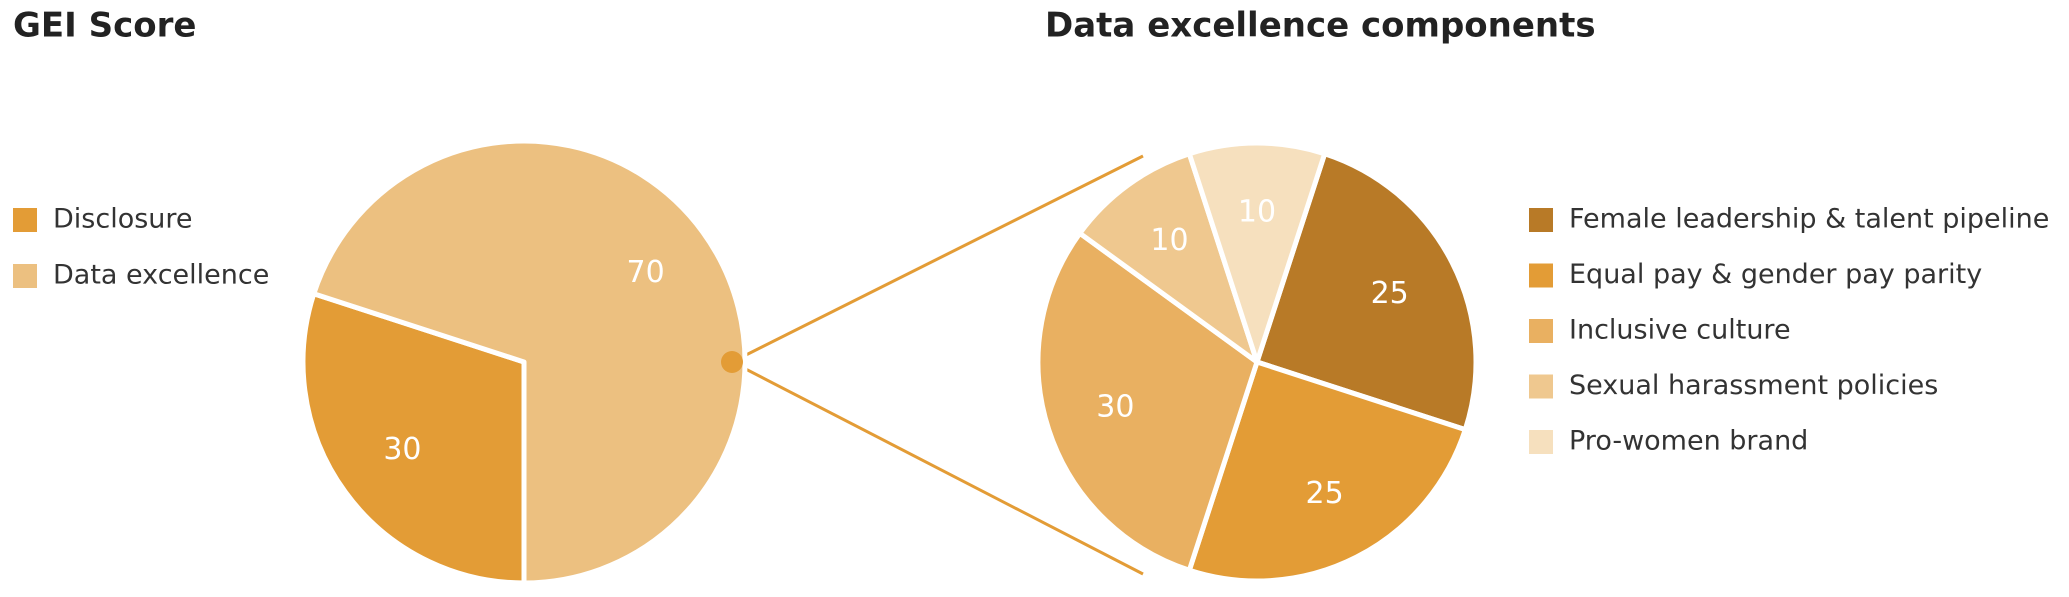 The image size is (2069, 597). I want to click on legend-label: Female leadership & talent pipeline, so click(1809, 219).